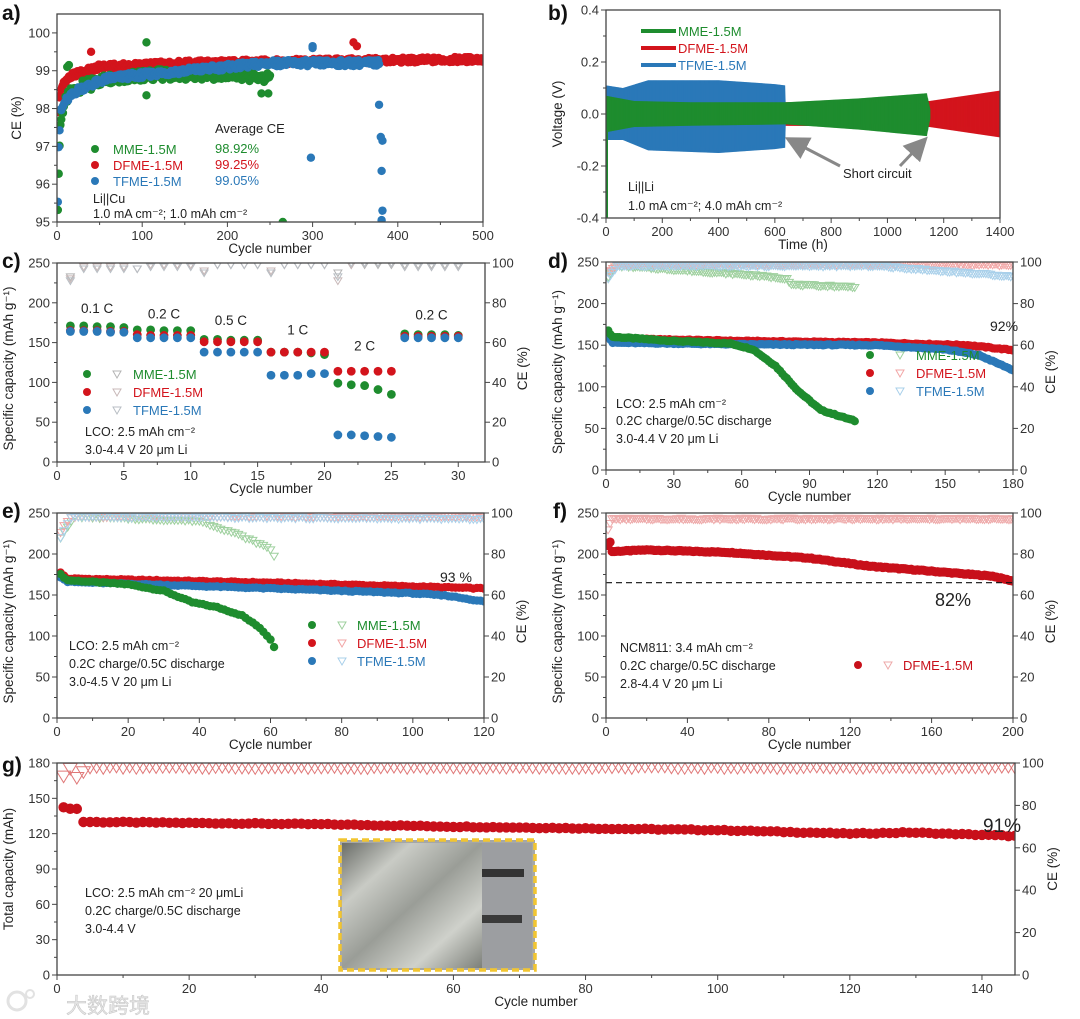 The height and width of the screenshot is (1019, 1080). Describe the element at coordinates (237, 164) in the screenshot. I see `average-ce-value: 99.25%` at that location.